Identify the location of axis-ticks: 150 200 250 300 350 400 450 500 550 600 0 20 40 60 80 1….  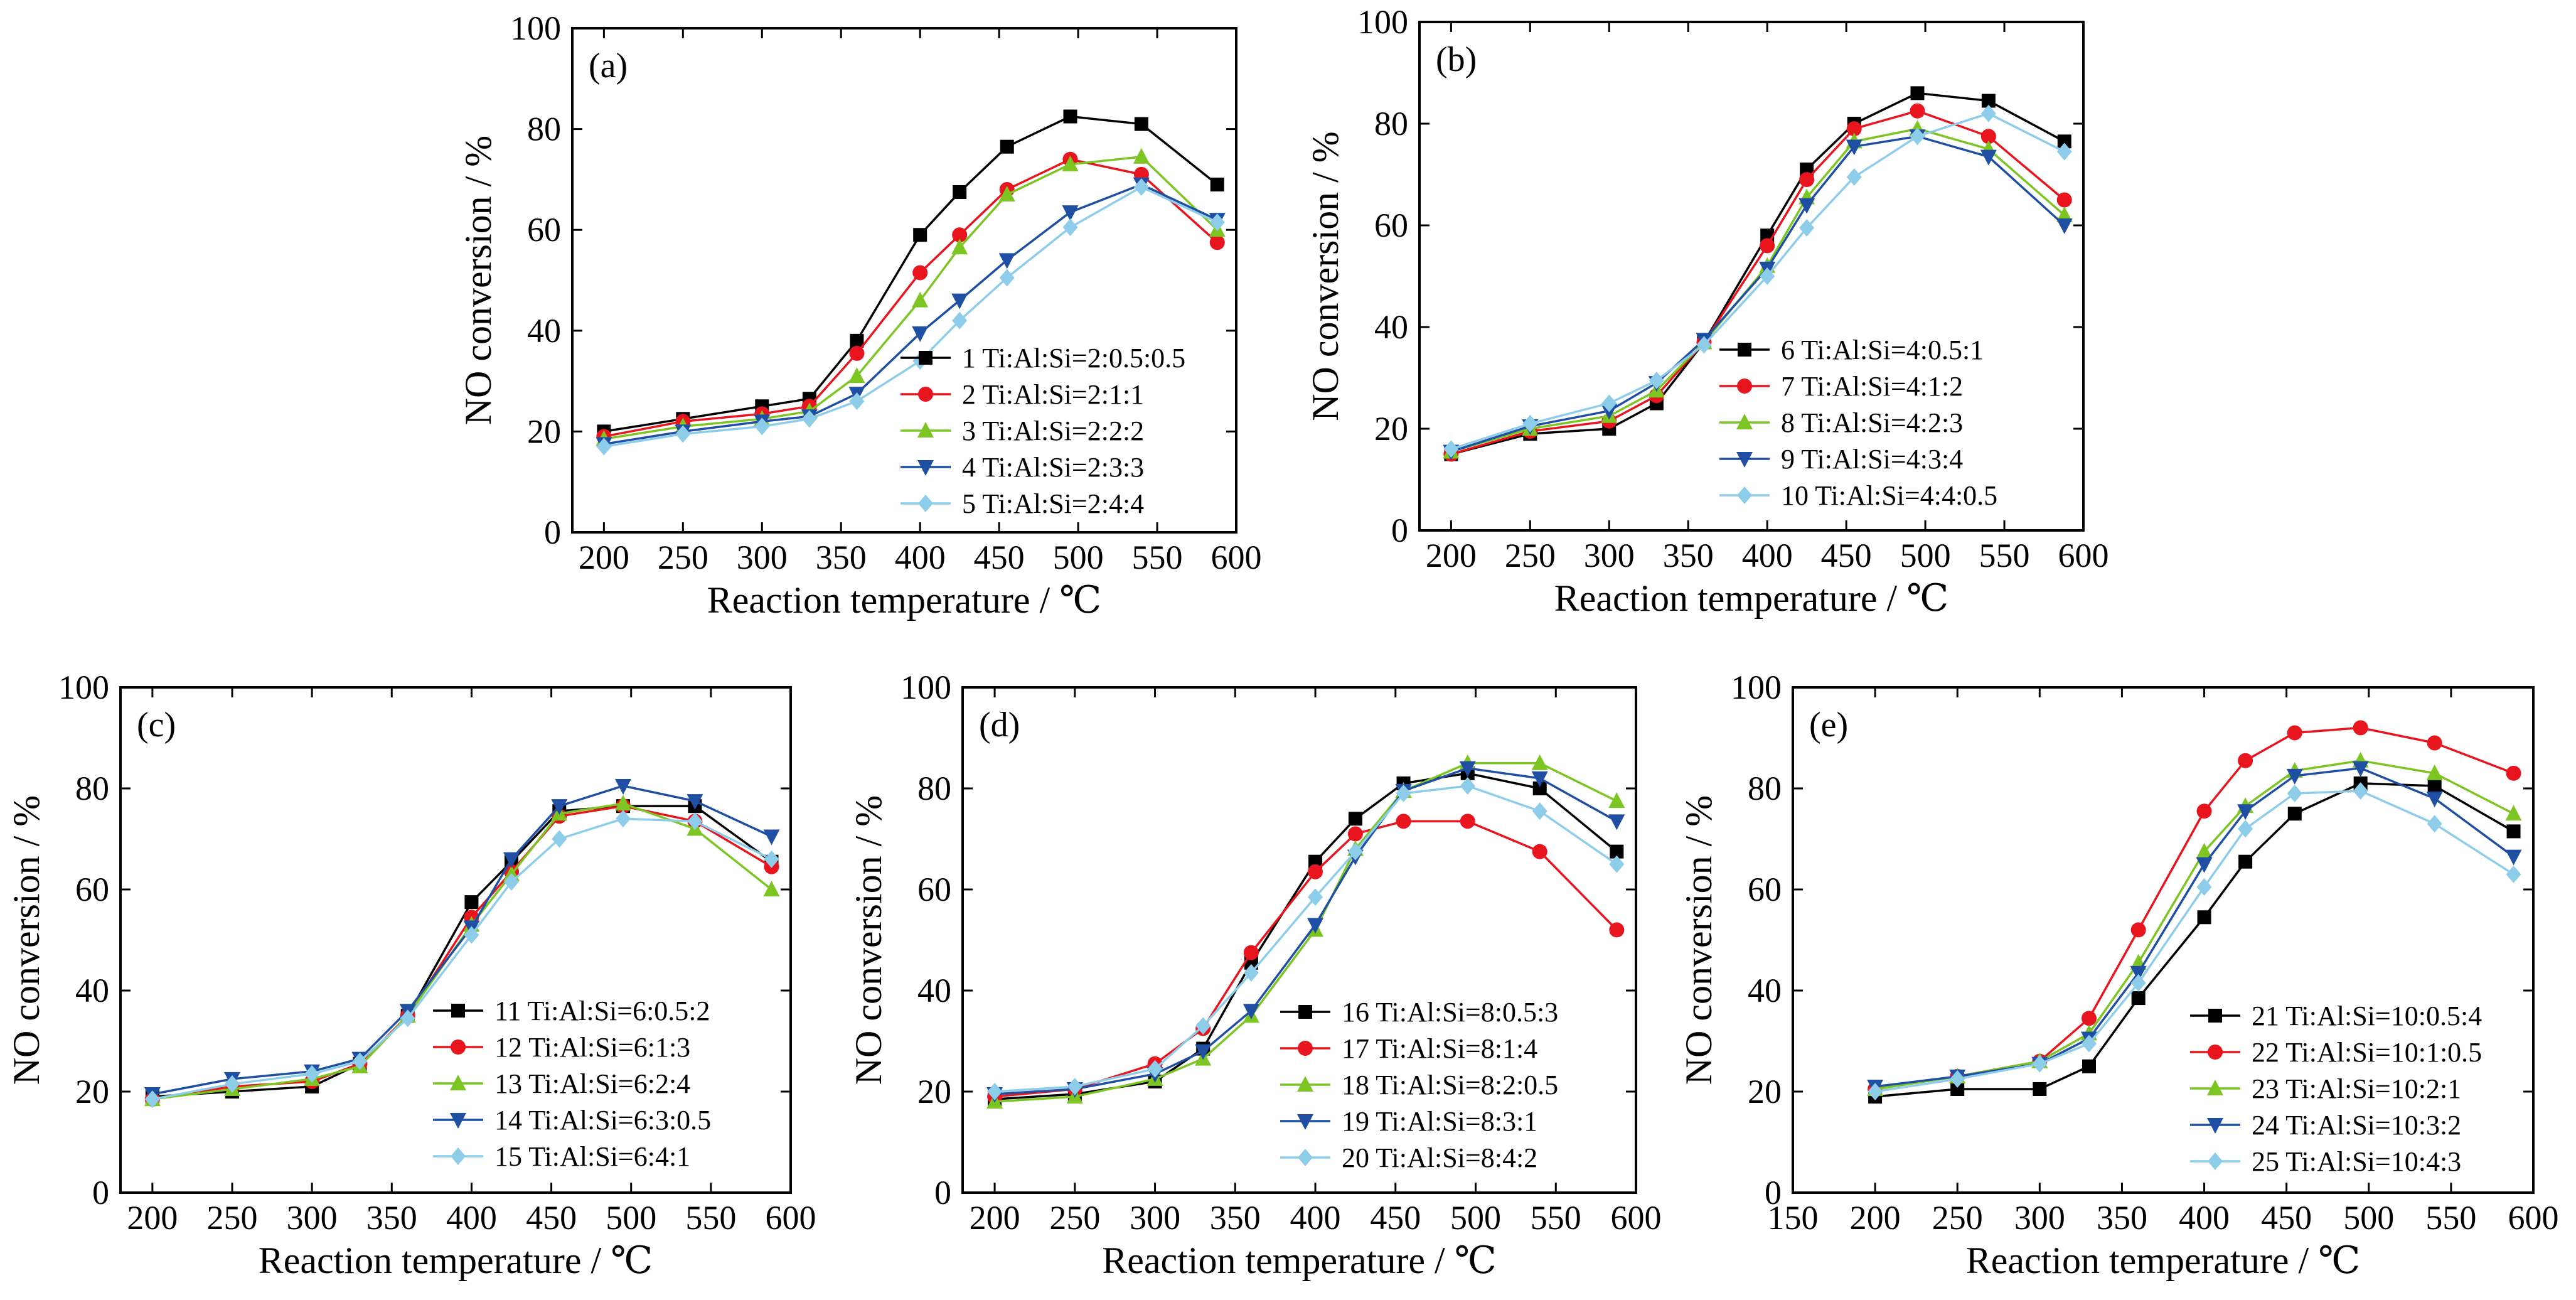
(2145, 953).